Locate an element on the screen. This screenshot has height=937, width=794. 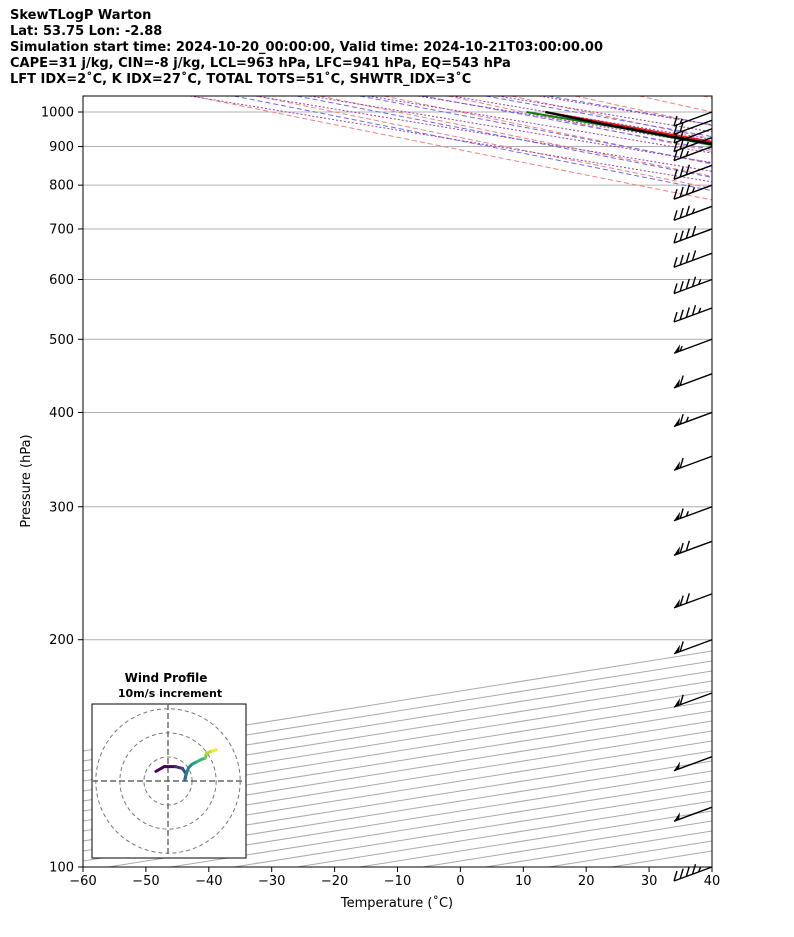
x-tick-label: −20 is located at coordinates (334, 881).